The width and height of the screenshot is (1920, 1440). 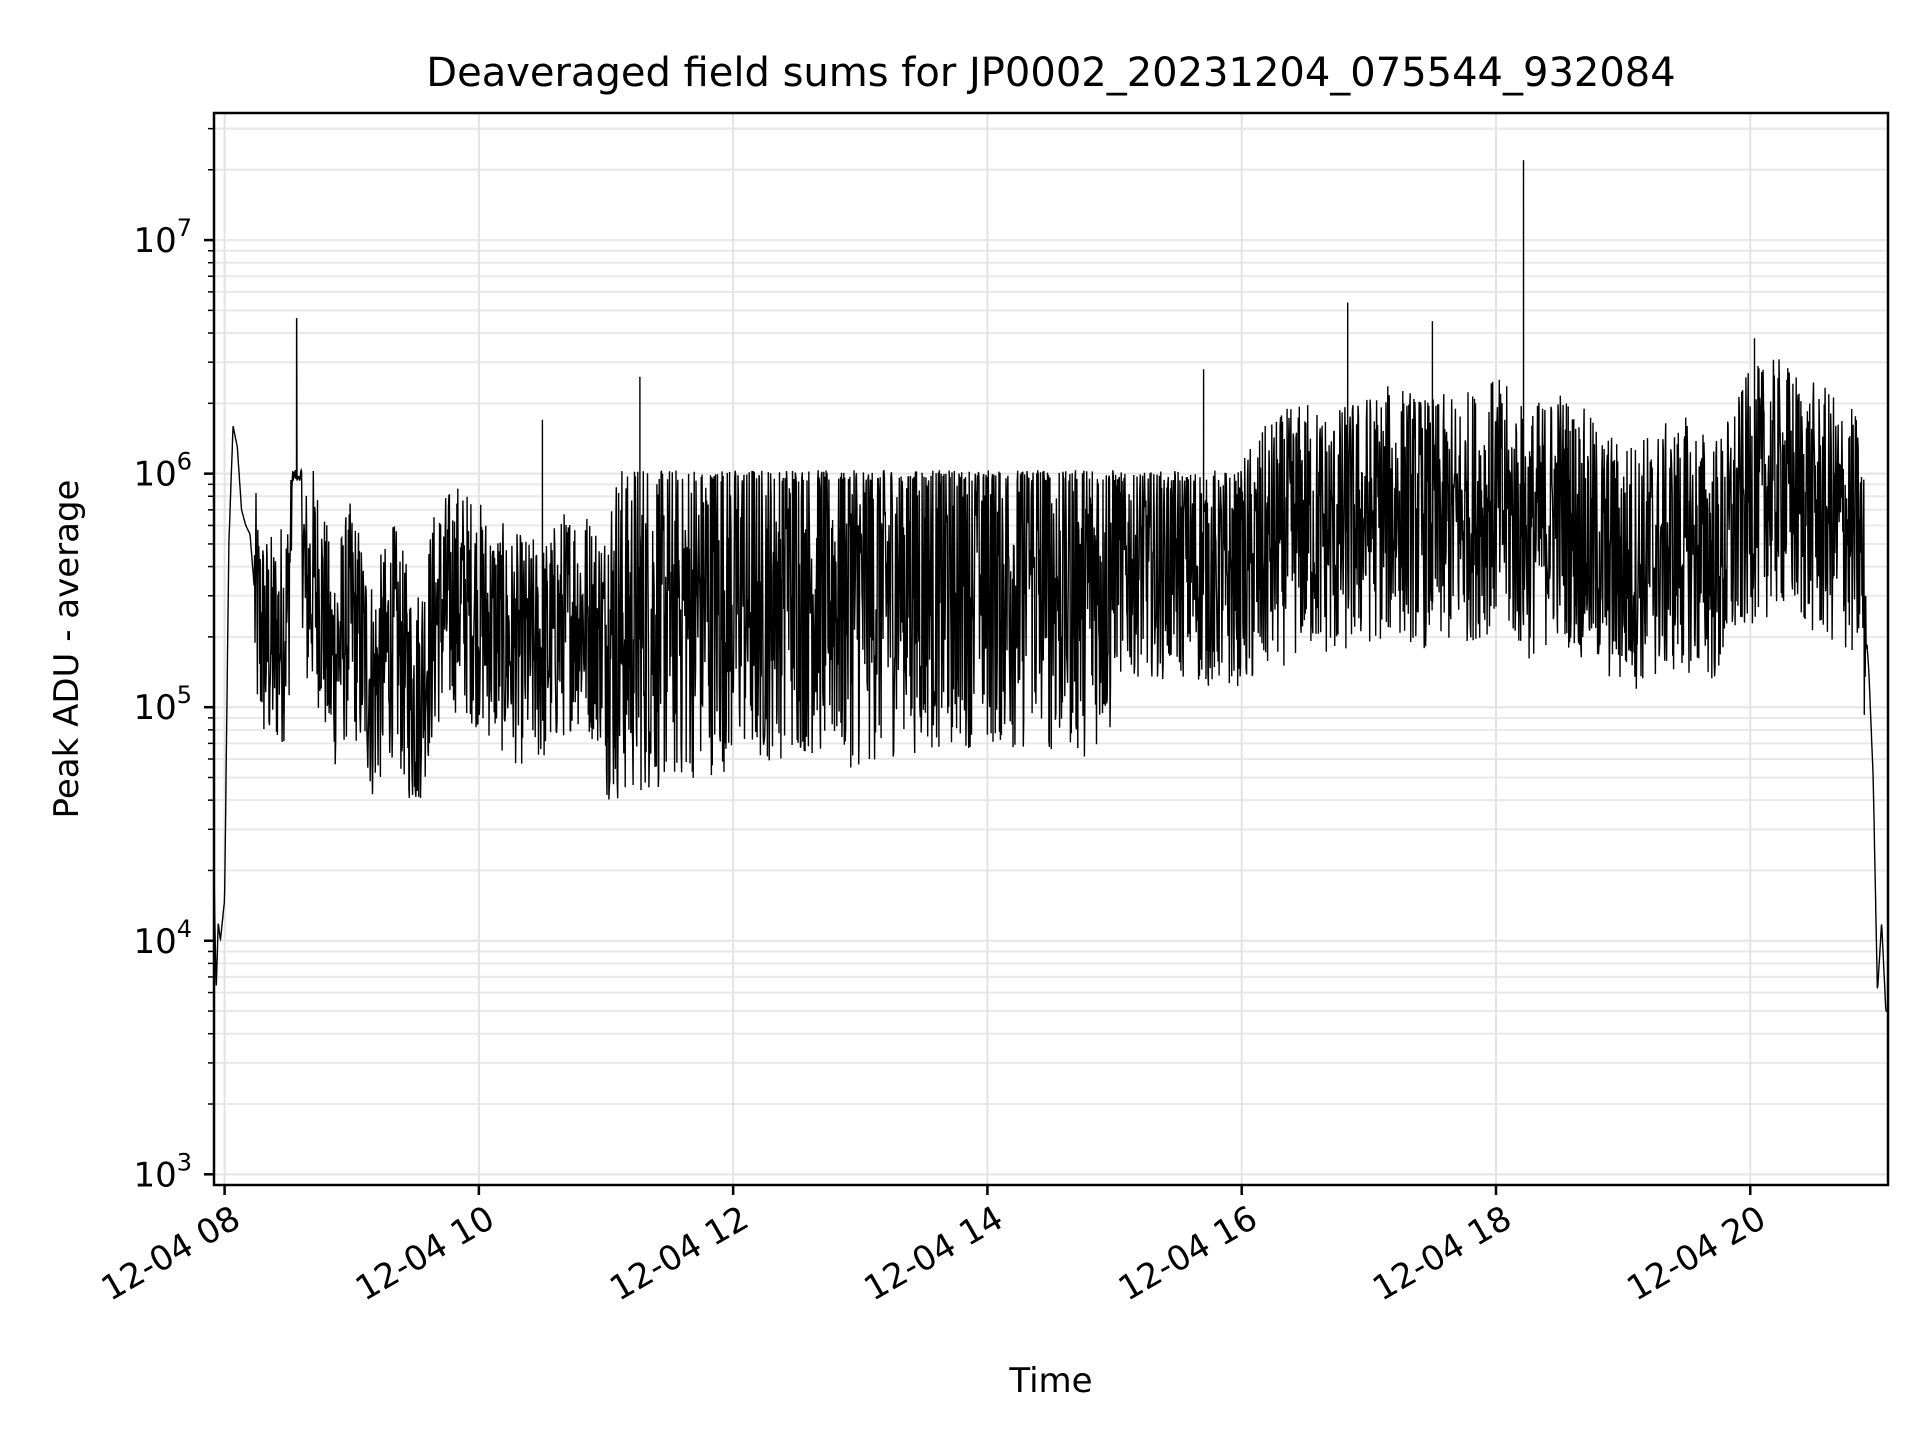 I want to click on x-tick-label: 12-04 20, so click(x=1696, y=1253).